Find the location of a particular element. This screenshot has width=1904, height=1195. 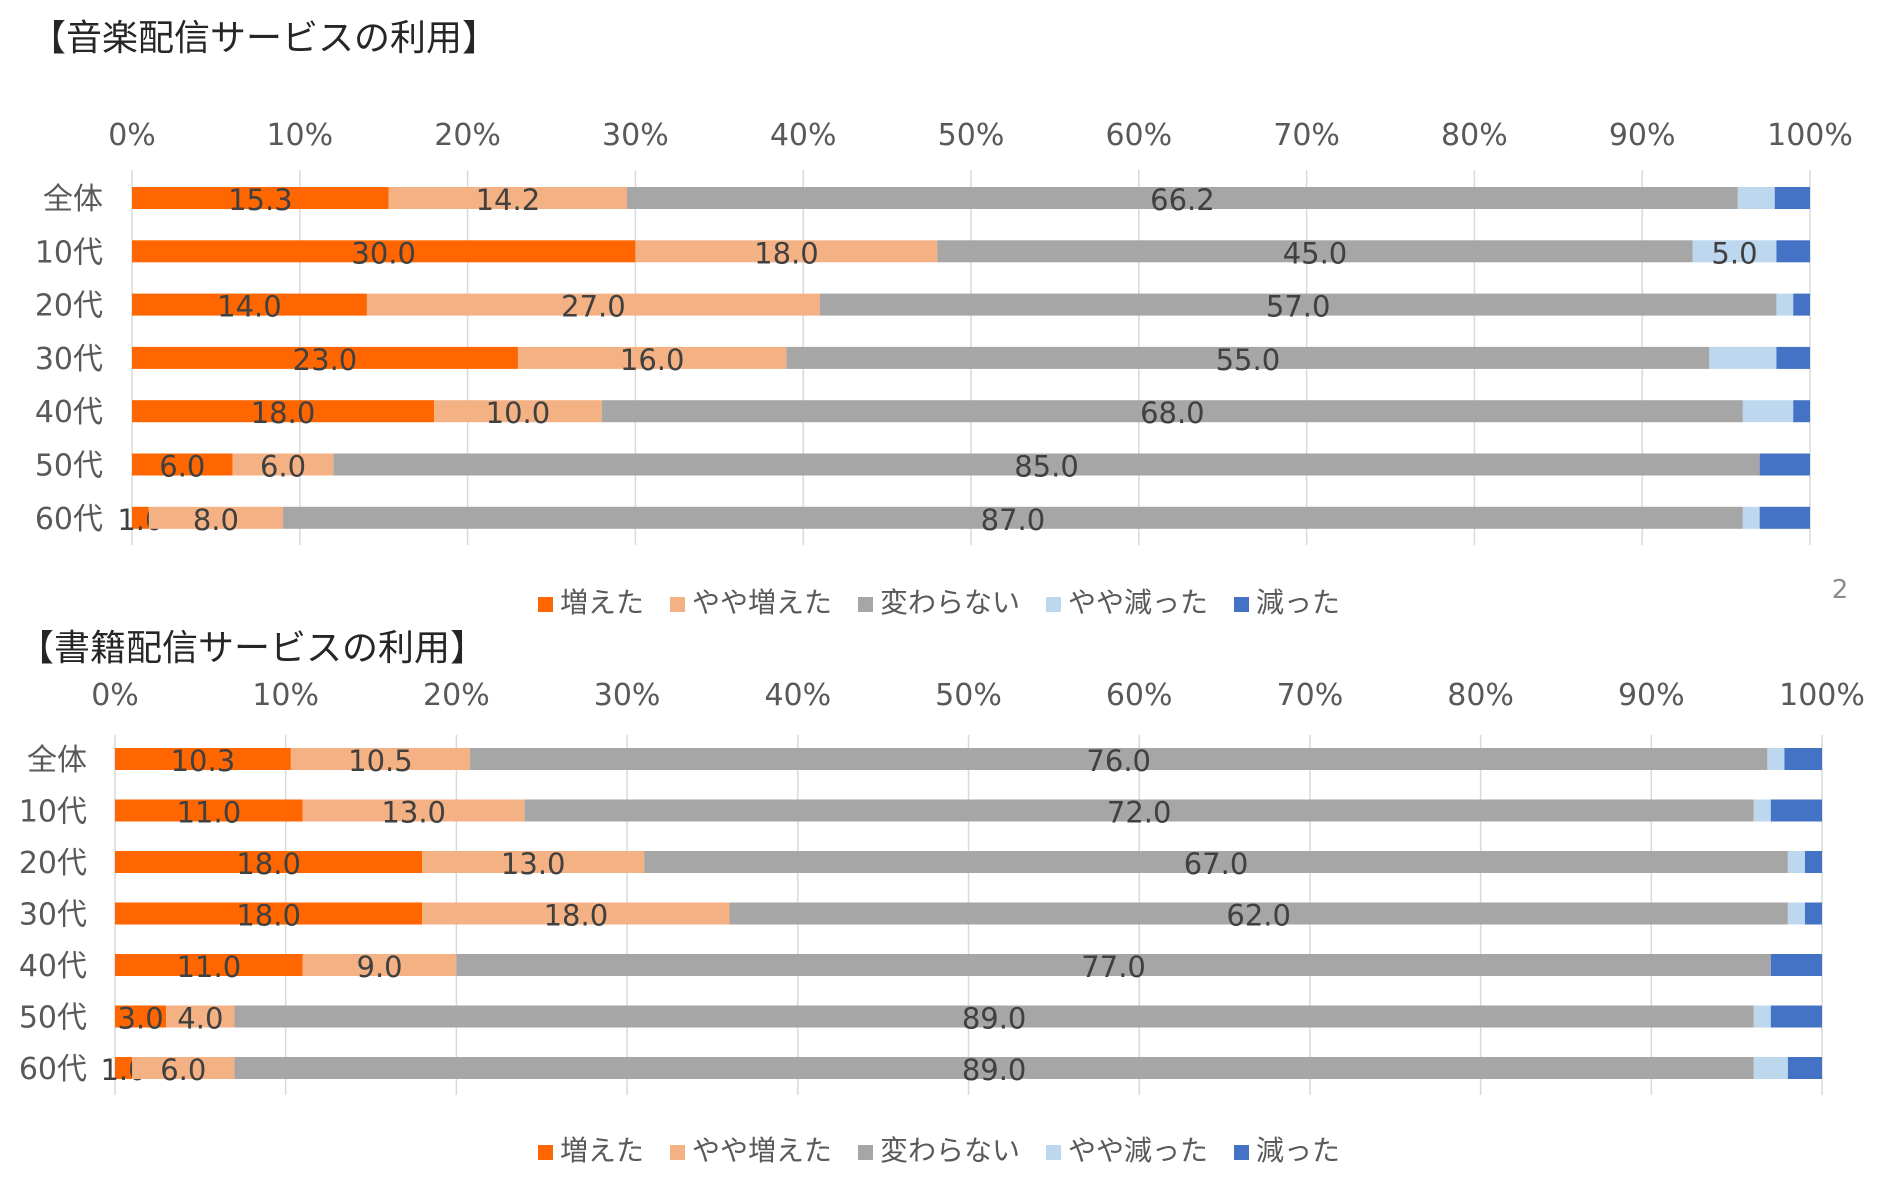

data-label: 72.0 is located at coordinates (1139, 813).